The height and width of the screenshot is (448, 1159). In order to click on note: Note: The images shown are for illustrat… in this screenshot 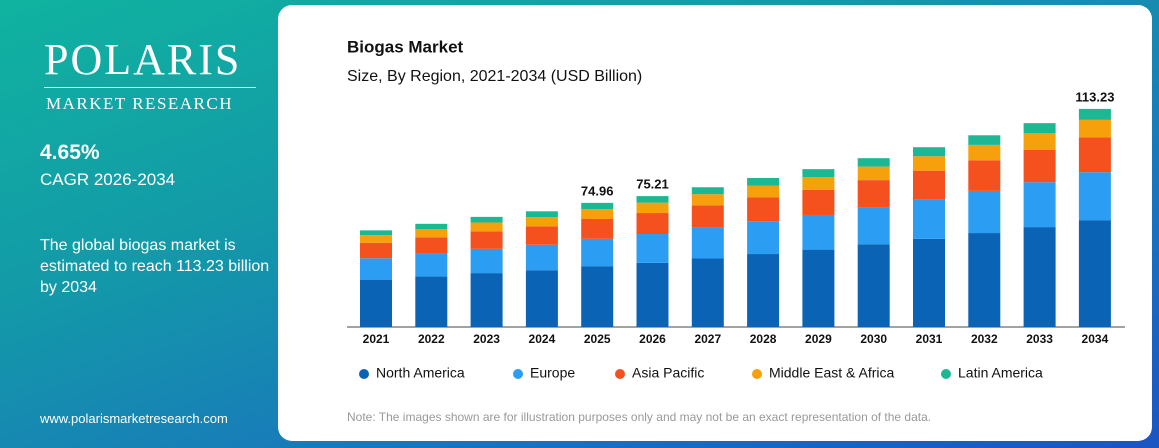, I will do `click(639, 417)`.